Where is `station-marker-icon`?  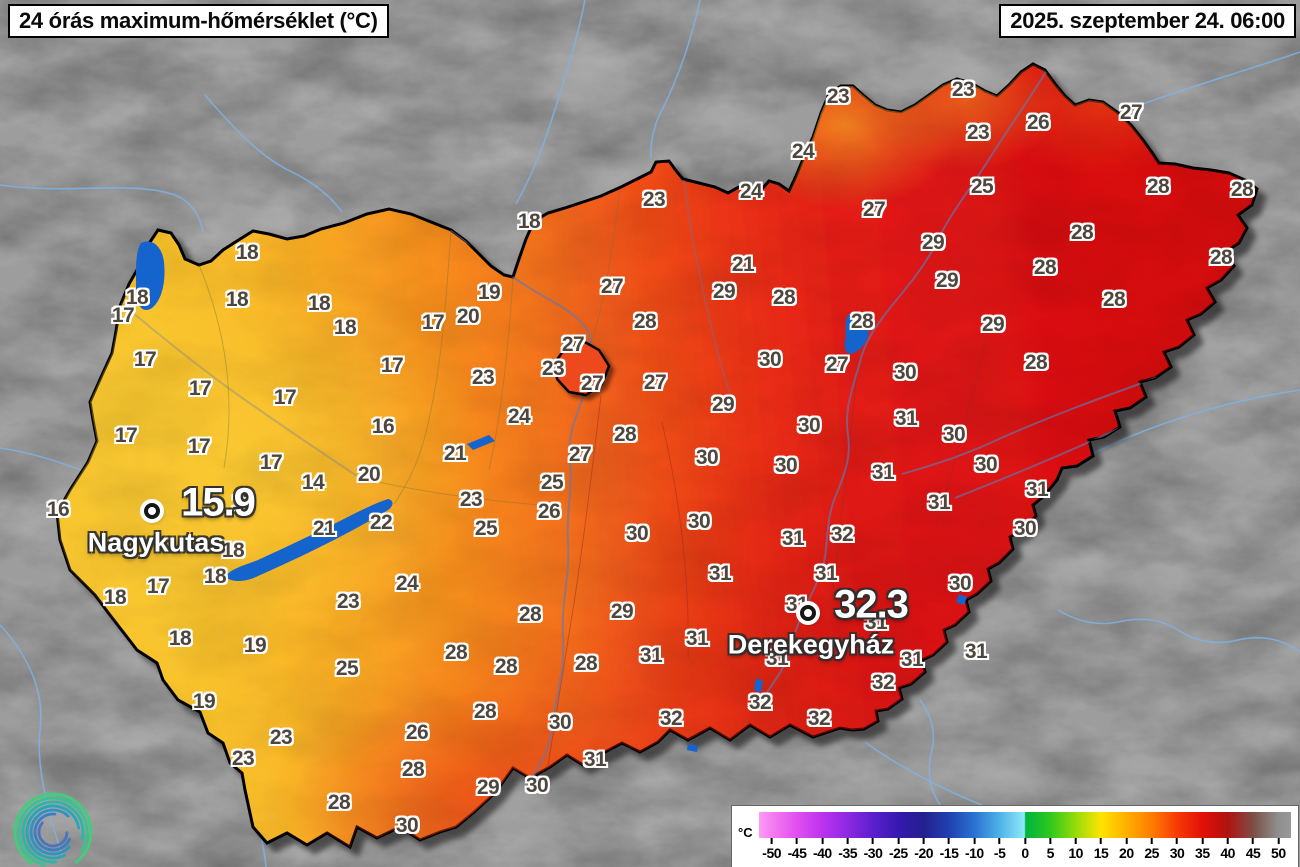
station-marker-icon is located at coordinates (152, 511).